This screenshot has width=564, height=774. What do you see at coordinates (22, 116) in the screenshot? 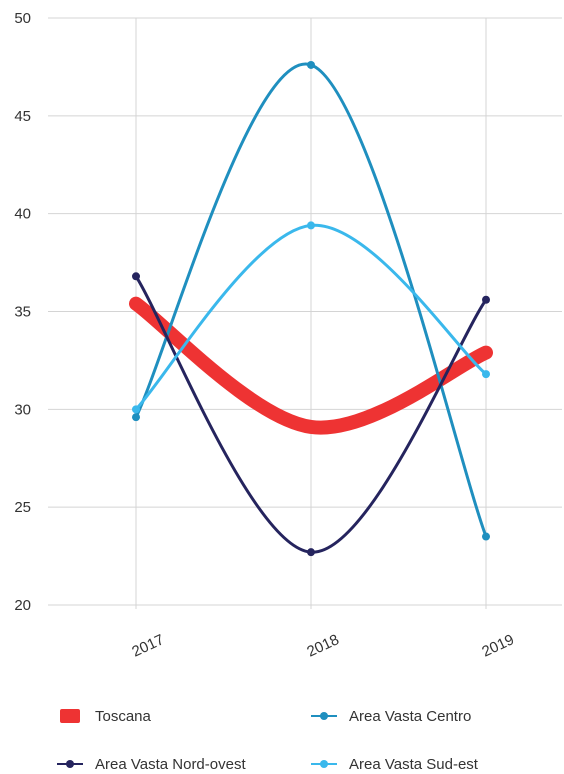
I see `y-tick-label: 45` at bounding box center [22, 116].